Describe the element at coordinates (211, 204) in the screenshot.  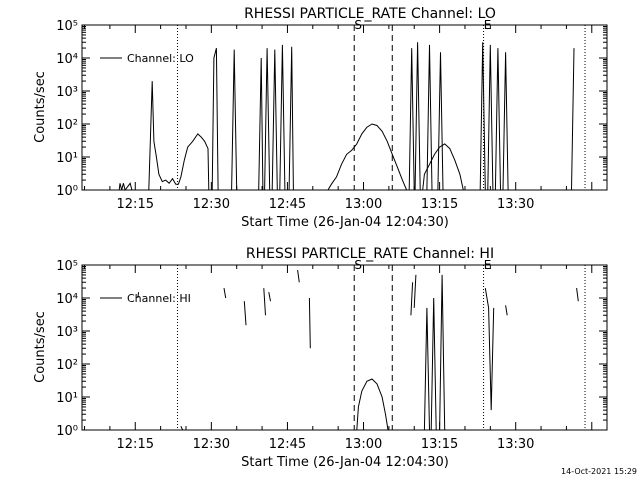
I see `lo-x-tick-label: 12:30` at that location.